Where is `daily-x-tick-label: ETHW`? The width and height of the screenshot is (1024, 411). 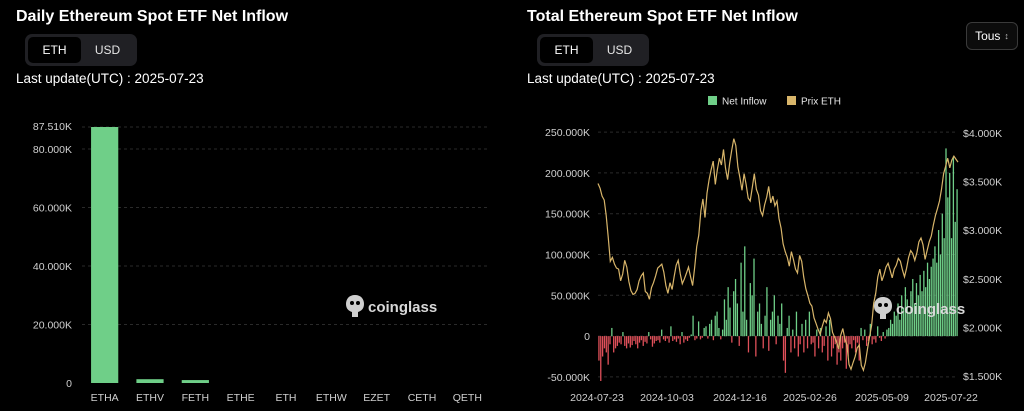 daily-x-tick-label: ETHW is located at coordinates (331, 398).